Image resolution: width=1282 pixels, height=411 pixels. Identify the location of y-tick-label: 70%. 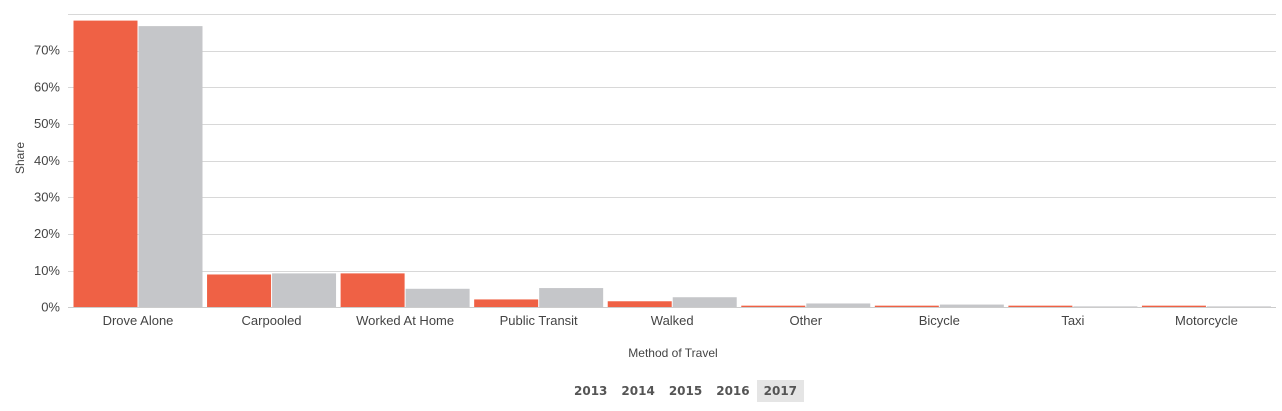
(47, 50).